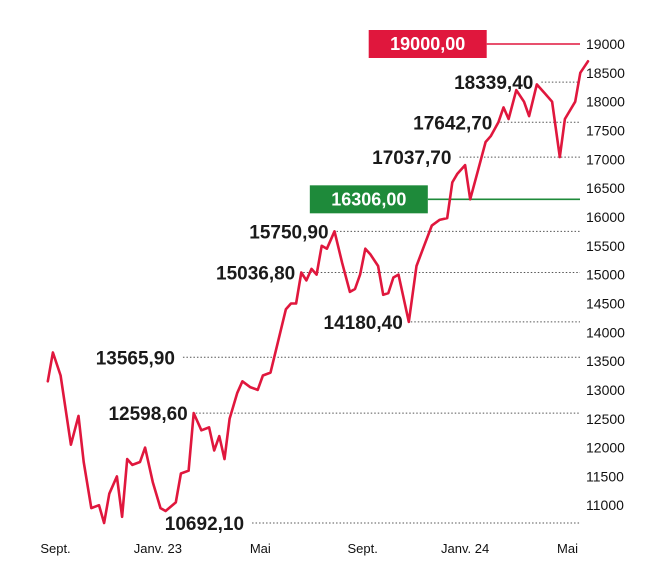 The image size is (645, 565). What do you see at coordinates (605, 188) in the screenshot?
I see `y-tick-label: 16500` at bounding box center [605, 188].